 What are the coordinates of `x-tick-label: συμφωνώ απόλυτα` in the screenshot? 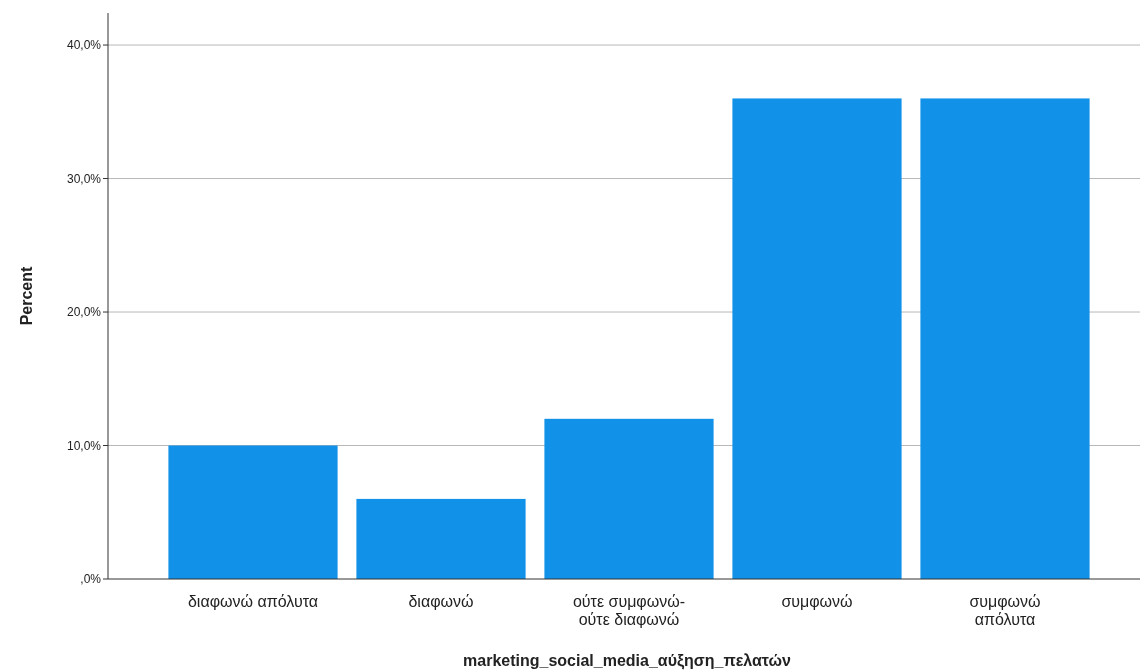 It's located at (1005, 610).